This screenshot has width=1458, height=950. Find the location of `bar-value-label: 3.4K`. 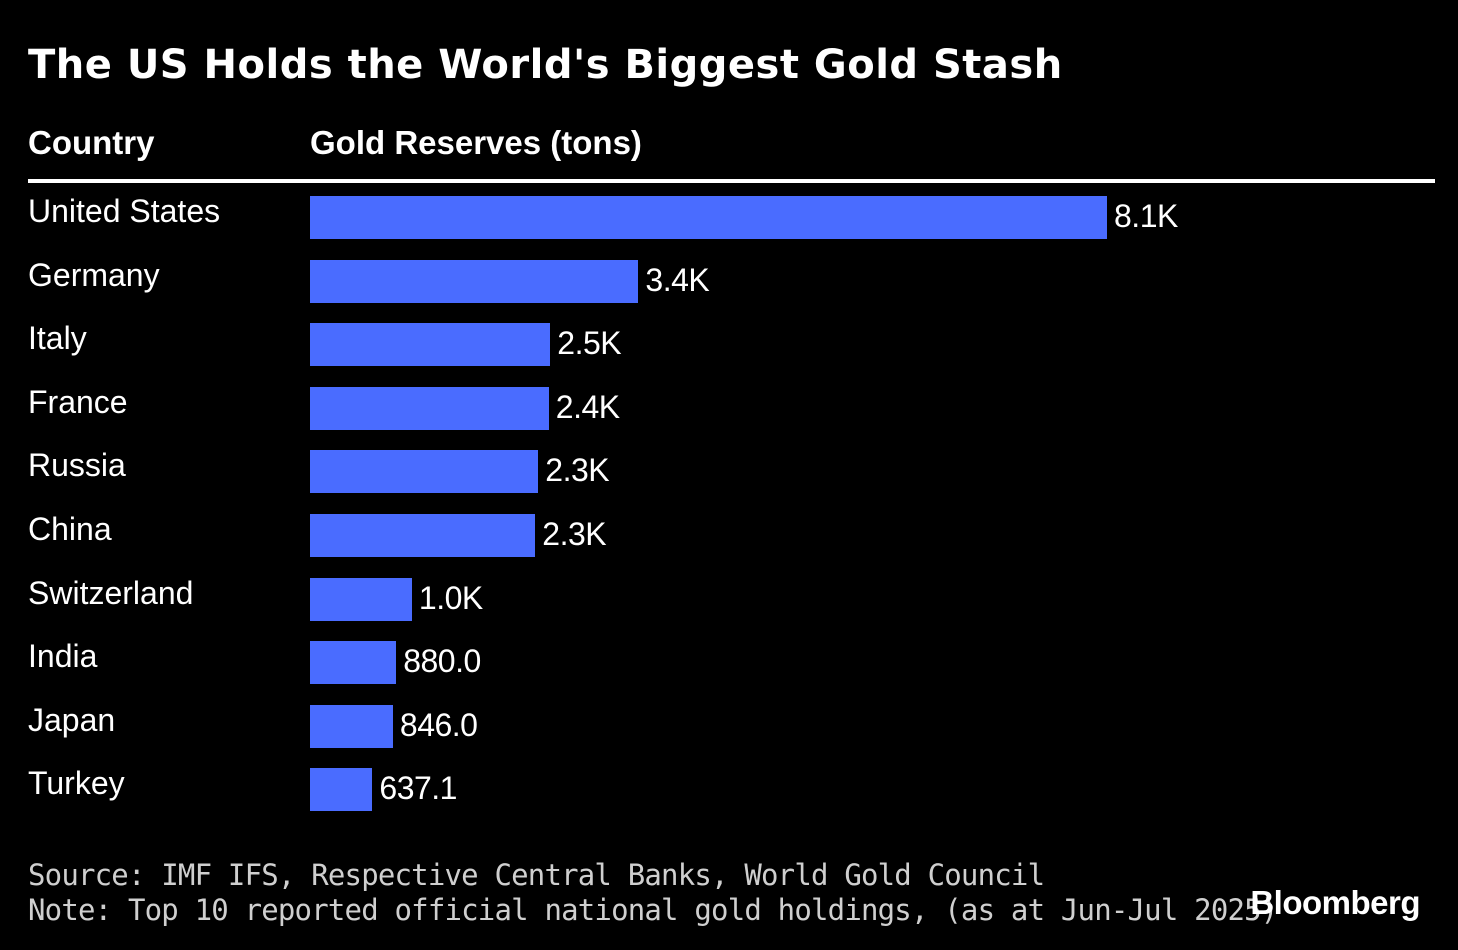

bar-value-label: 3.4K is located at coordinates (677, 279).